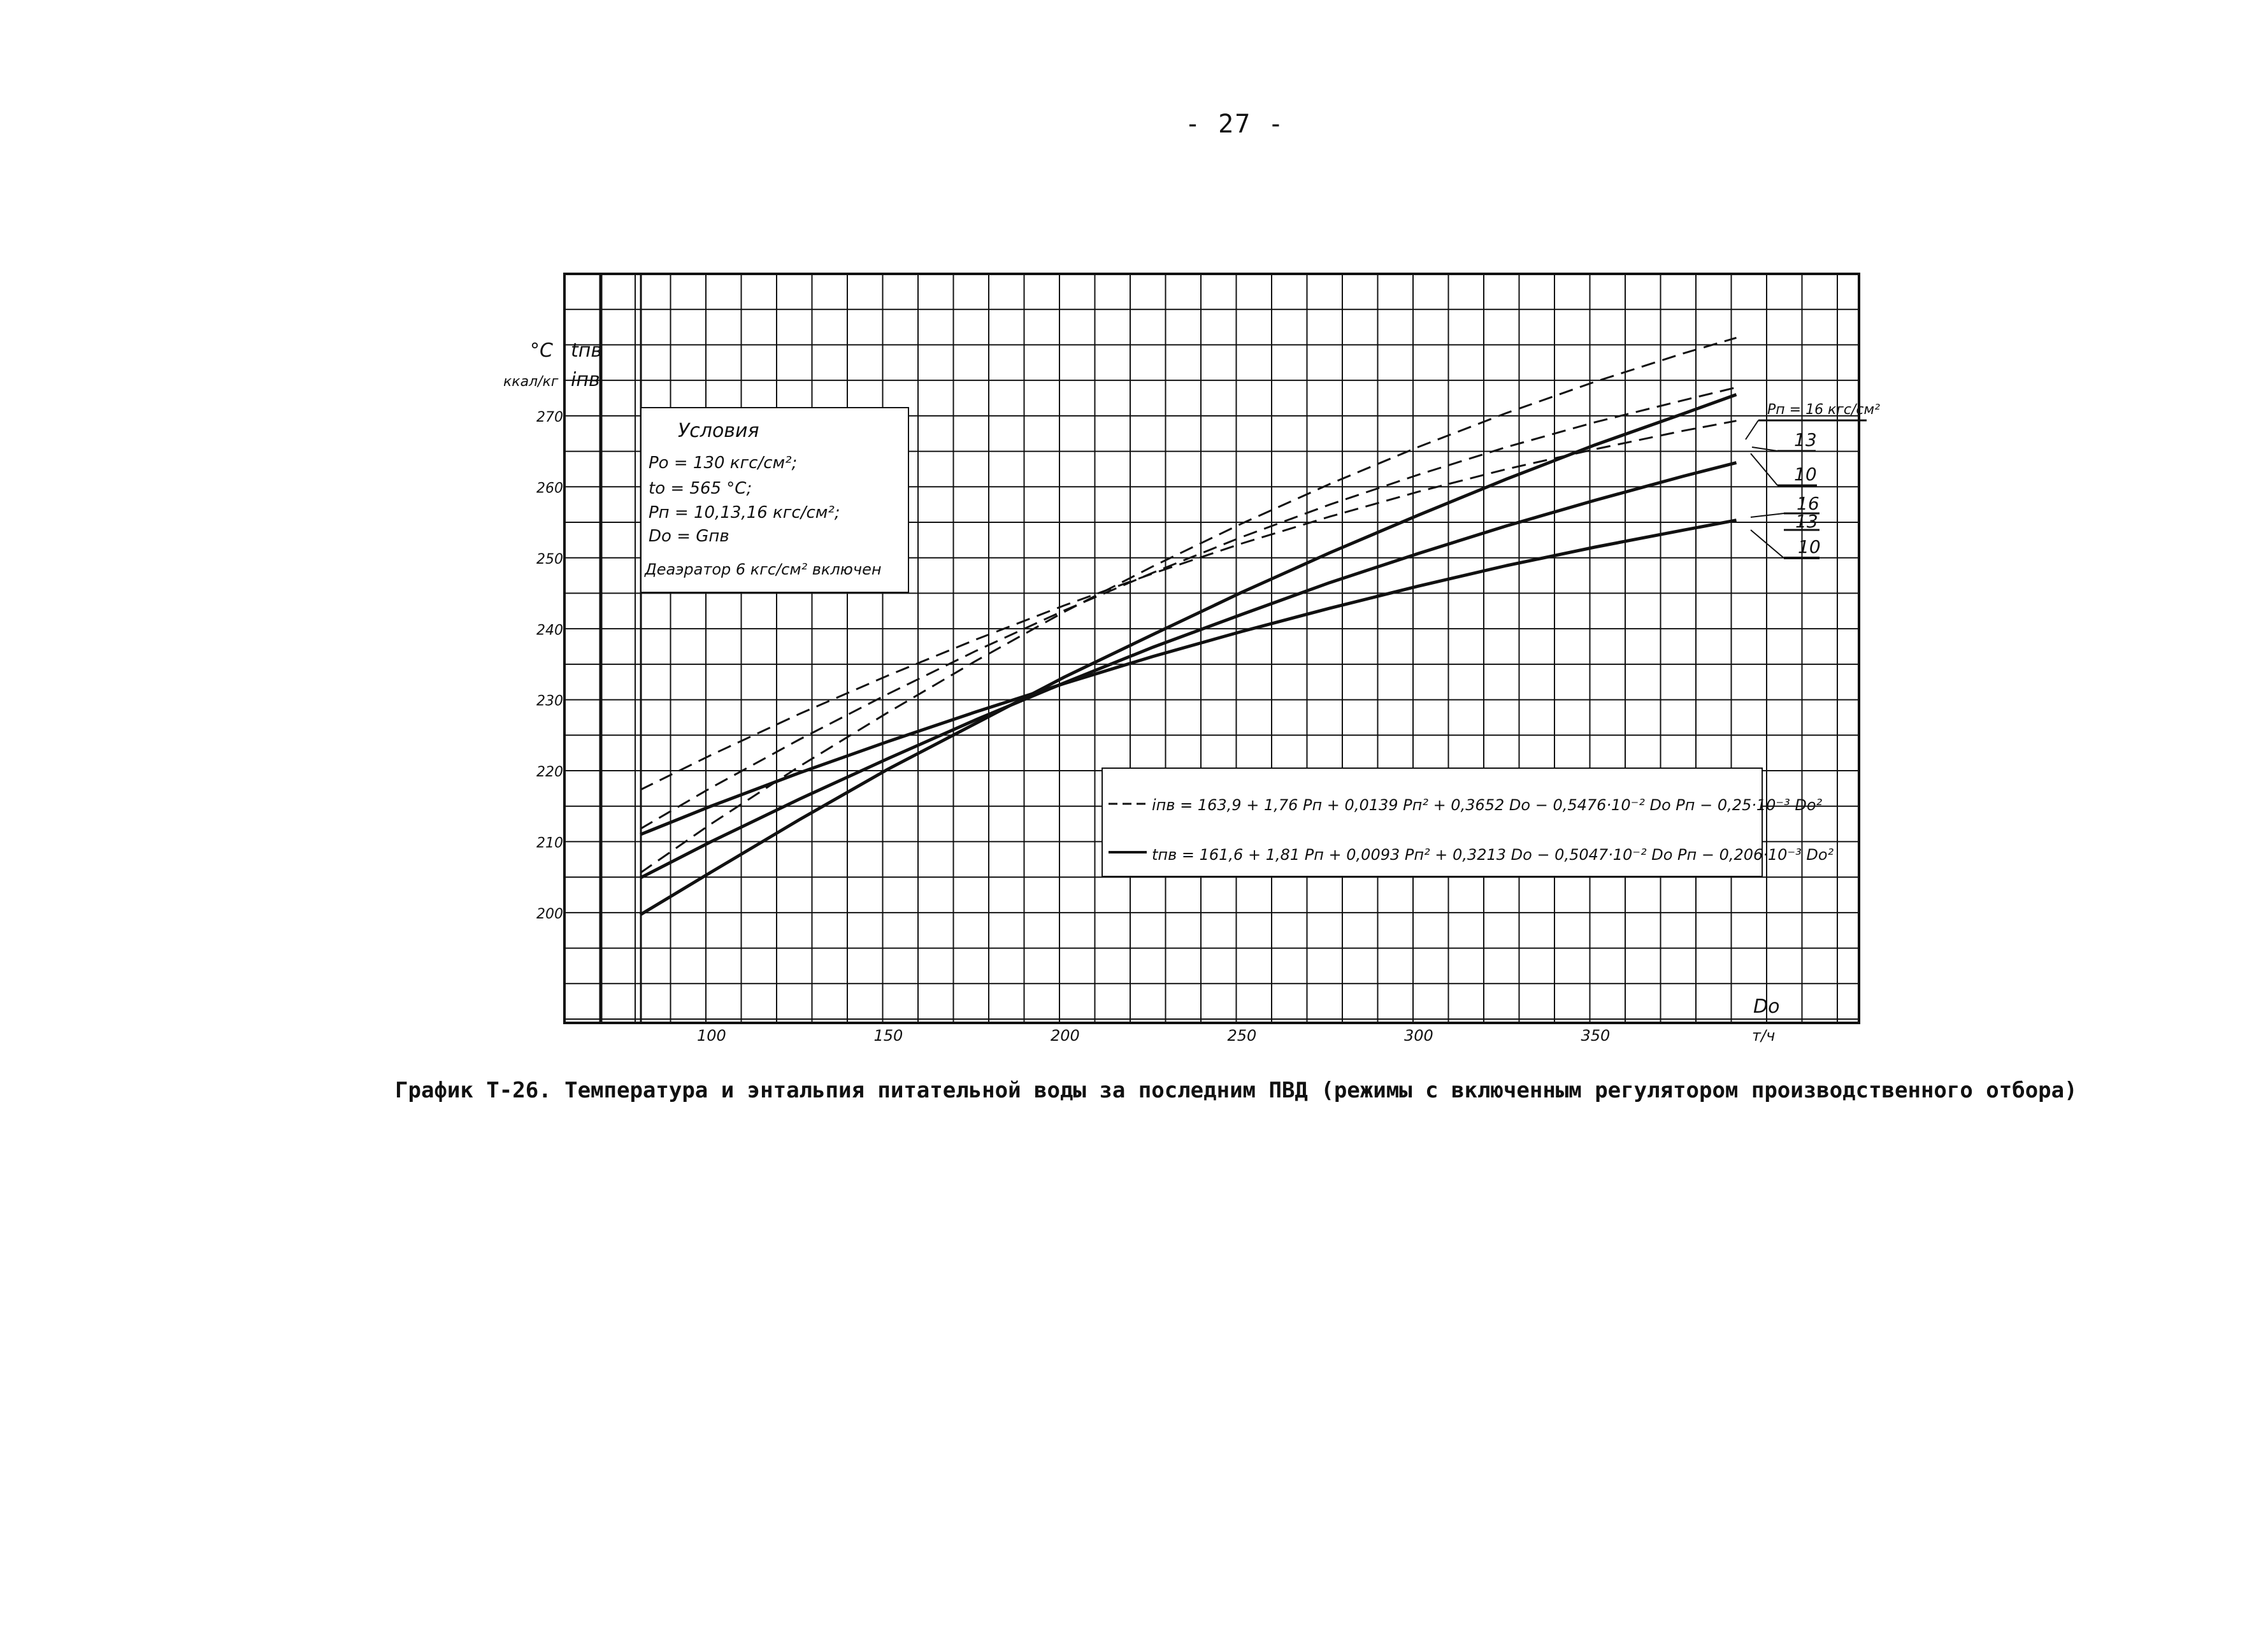 The image size is (2268, 1628). What do you see at coordinates (1235, 124) in the screenshot?
I see `page-number: - 27 -` at bounding box center [1235, 124].